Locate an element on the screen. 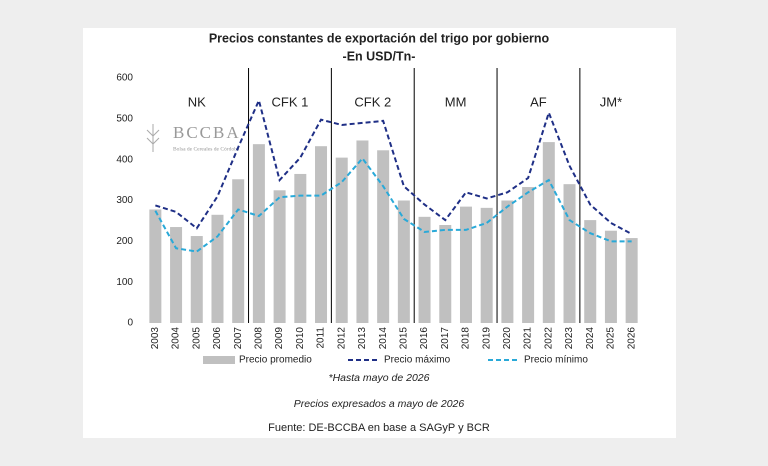  legend-label: Precio promedio is located at coordinates (275, 360).